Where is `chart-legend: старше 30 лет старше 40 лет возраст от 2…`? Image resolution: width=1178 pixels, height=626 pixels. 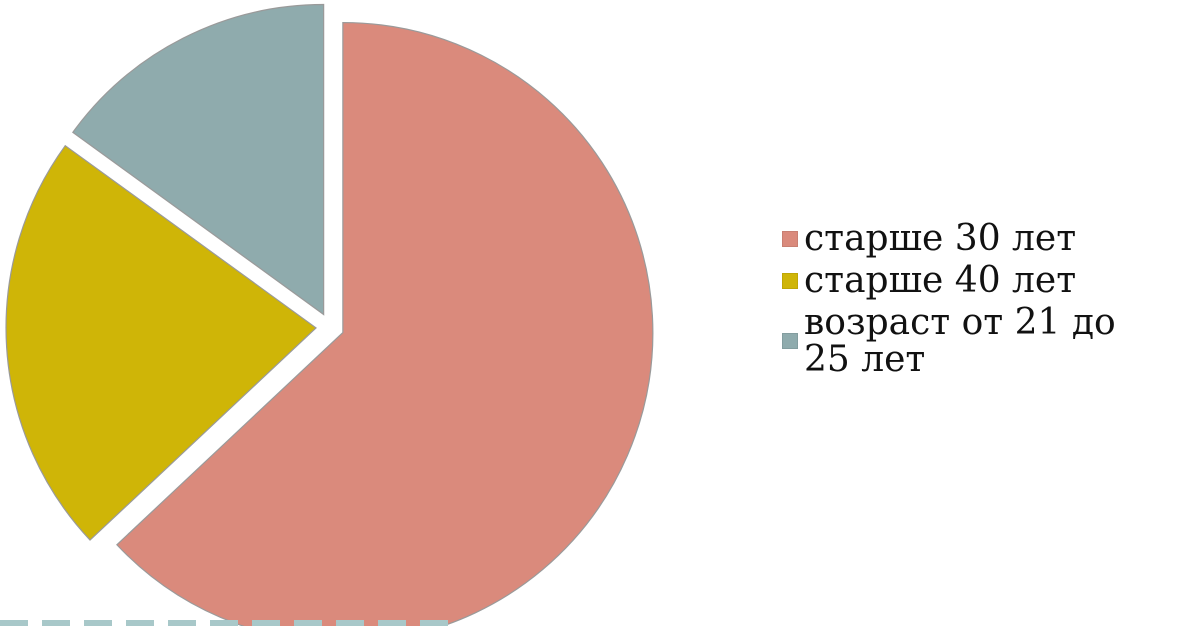
chart-legend: старше 30 лет старше 40 лет возраст от 2… is located at coordinates (972, 301).